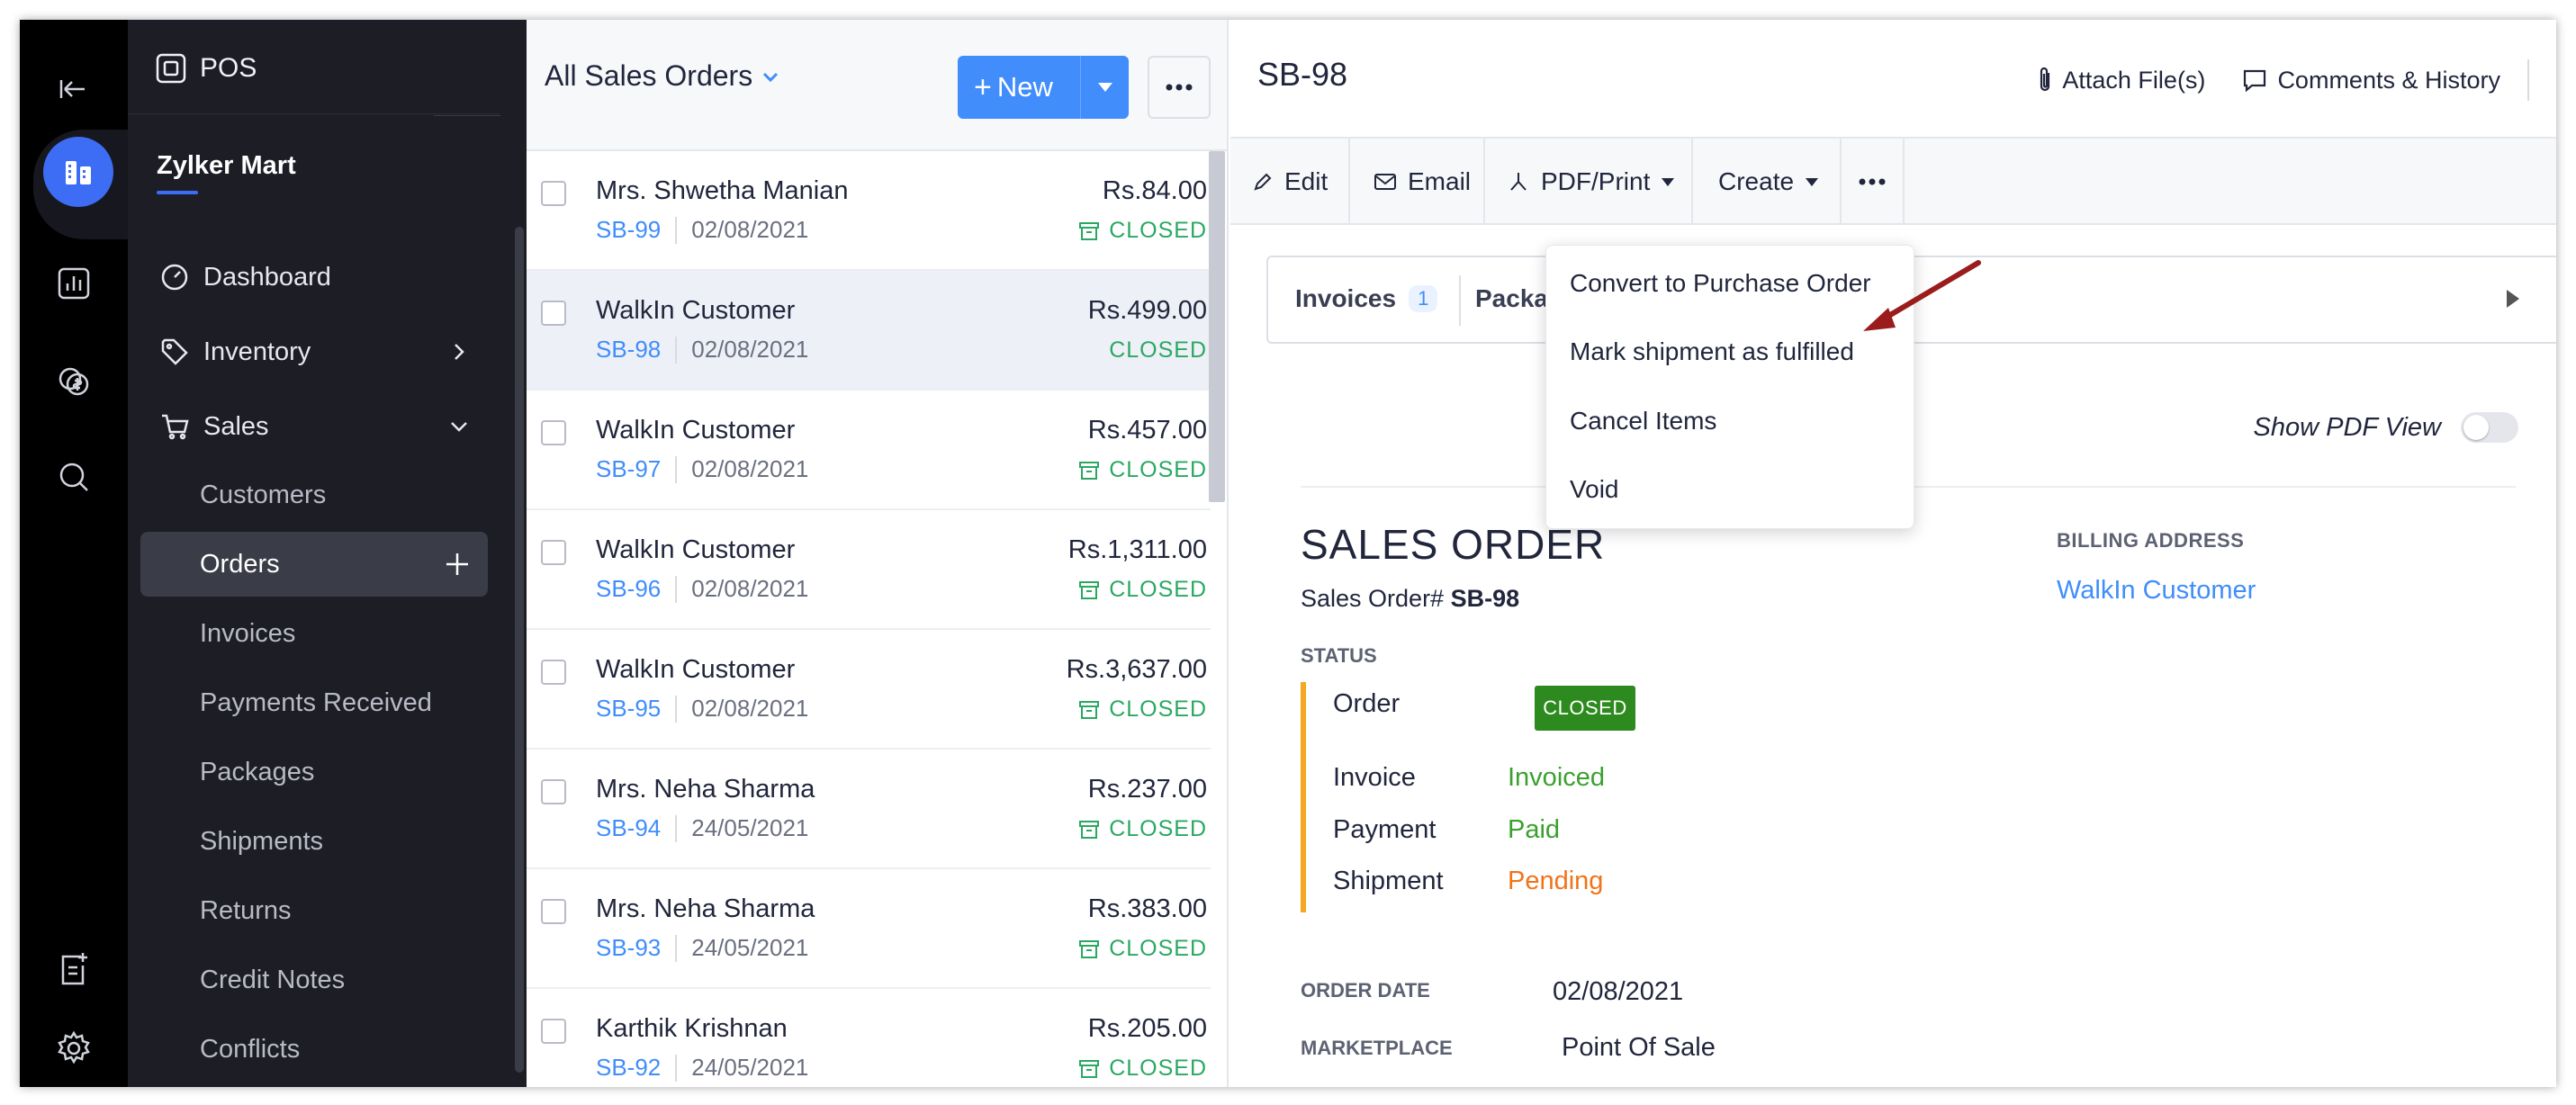  What do you see at coordinates (1417, 182) in the screenshot?
I see `email-button: Email` at bounding box center [1417, 182].